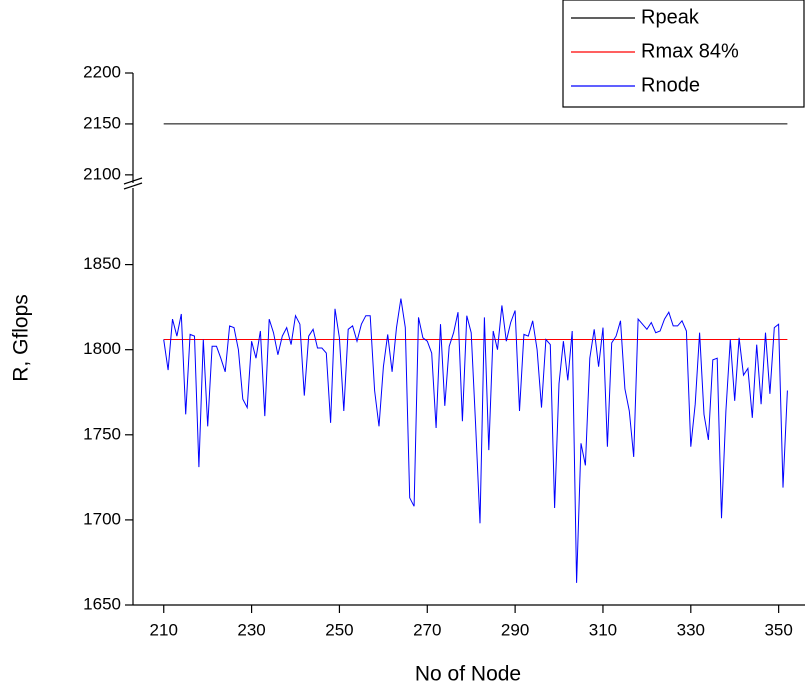  What do you see at coordinates (102, 348) in the screenshot?
I see `y-tick-label: 1800` at bounding box center [102, 348].